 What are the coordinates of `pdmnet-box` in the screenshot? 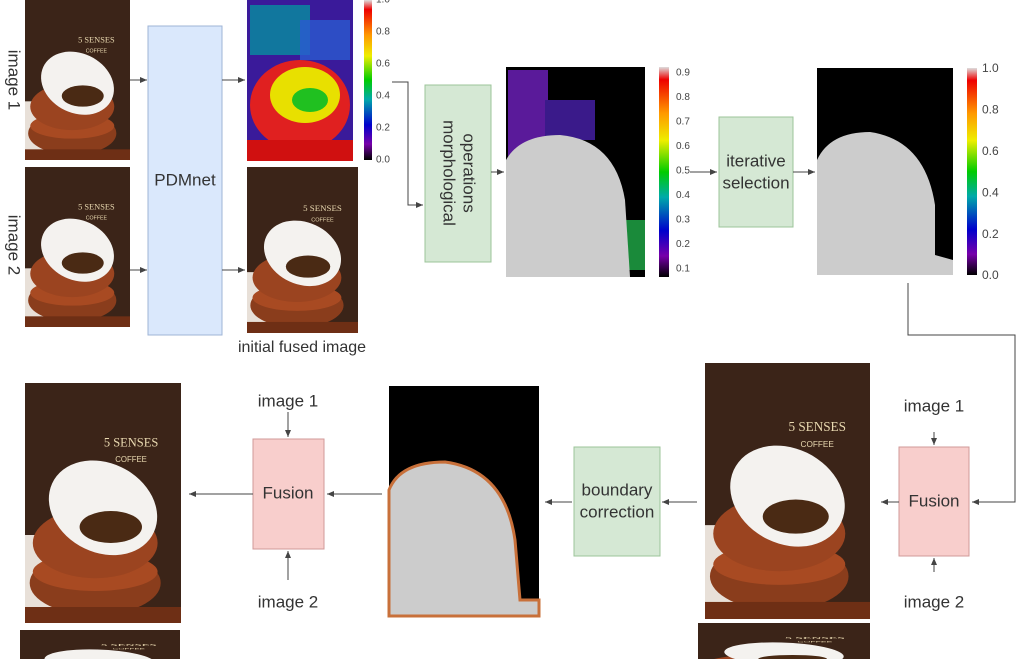 It's located at (185, 180).